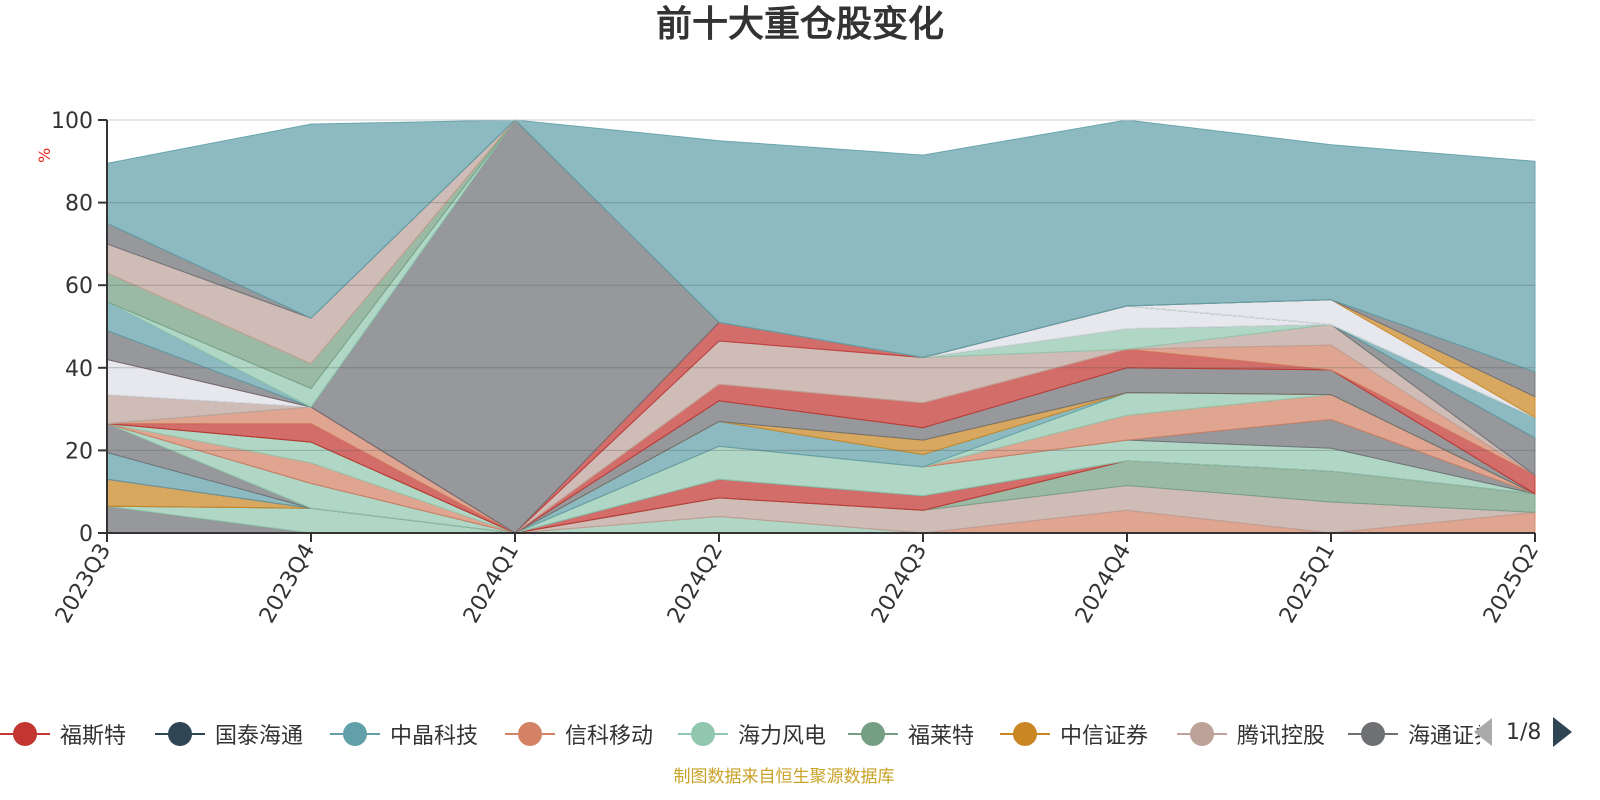  What do you see at coordinates (79, 286) in the screenshot?
I see `y-tick-label: 60` at bounding box center [79, 286].